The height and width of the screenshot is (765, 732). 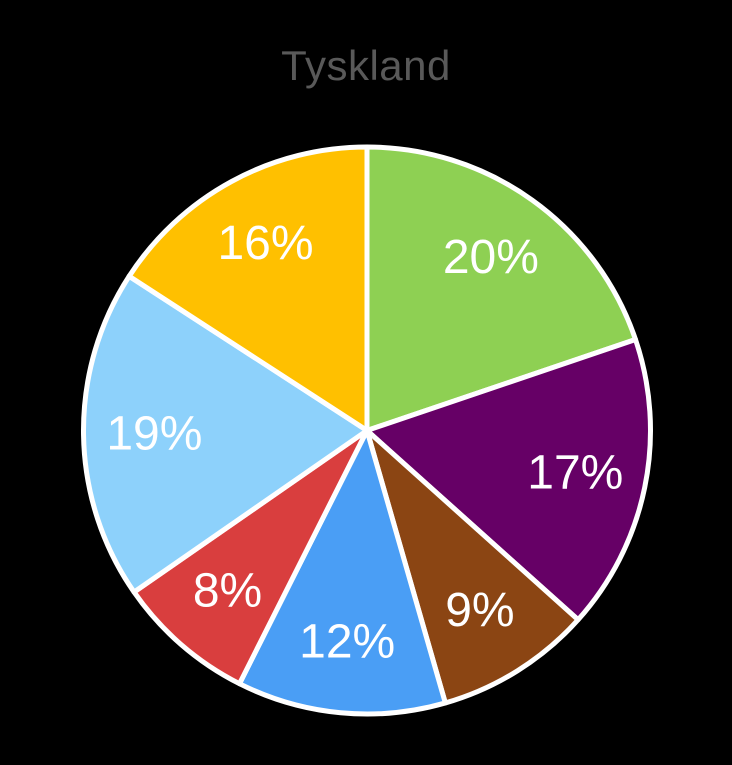 I want to click on slice-label: 19%, so click(x=154, y=433).